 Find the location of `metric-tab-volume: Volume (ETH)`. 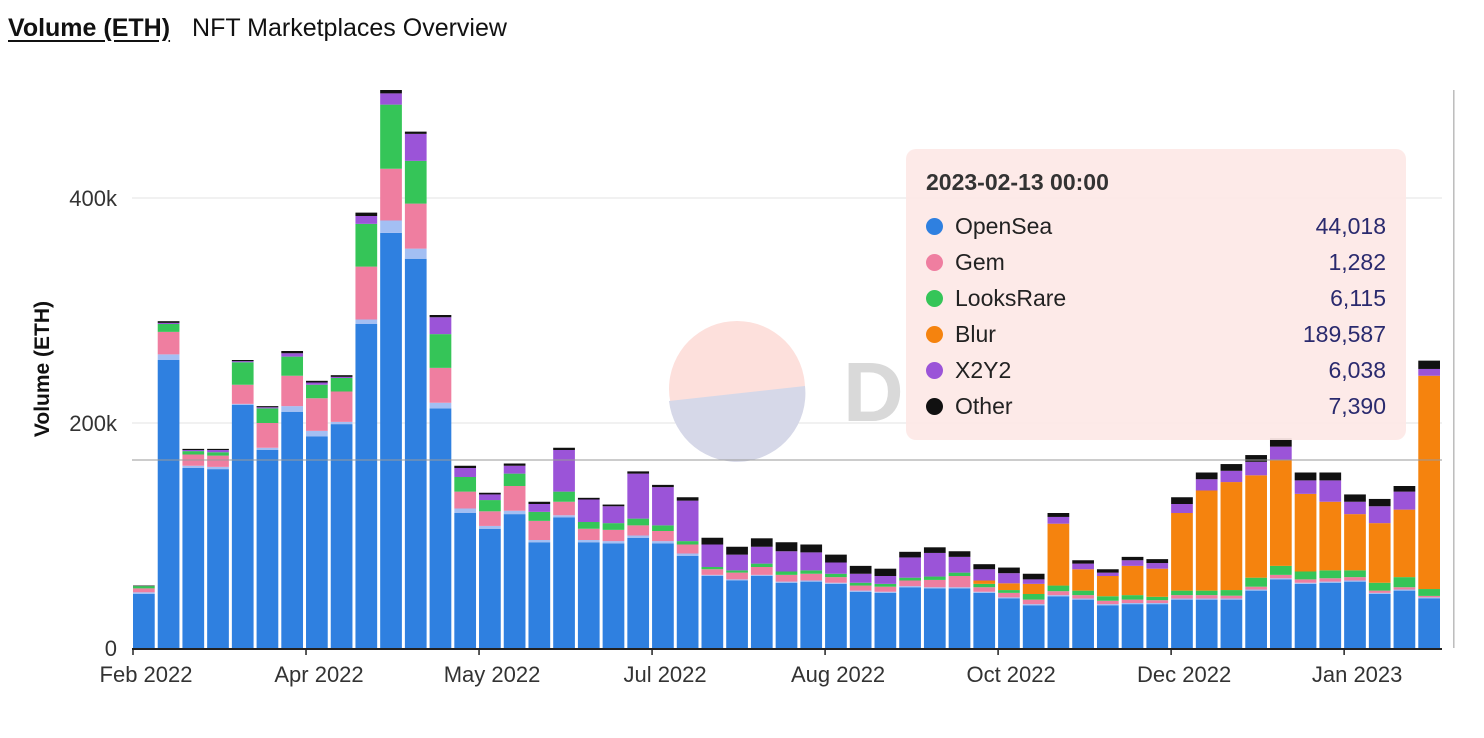

metric-tab-volume: Volume (ETH) is located at coordinates (89, 27).